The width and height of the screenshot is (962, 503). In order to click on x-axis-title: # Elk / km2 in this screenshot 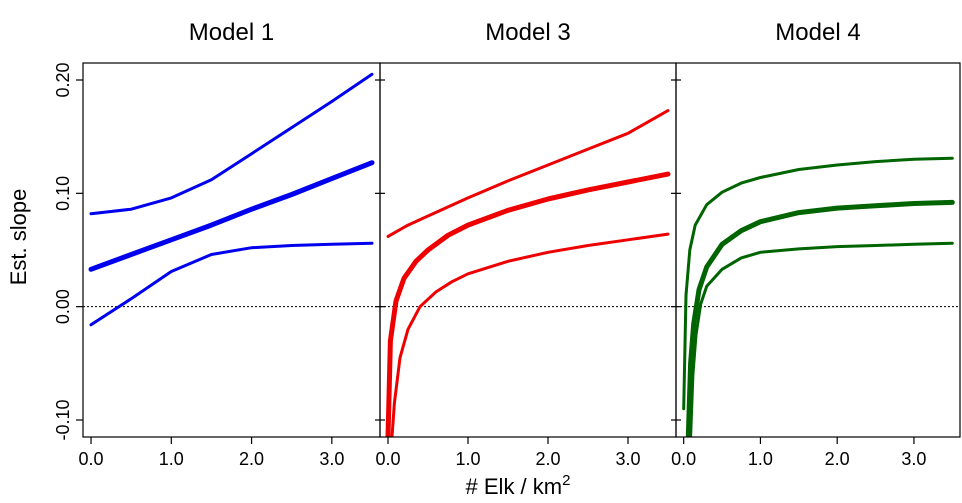, I will do `click(518, 485)`.